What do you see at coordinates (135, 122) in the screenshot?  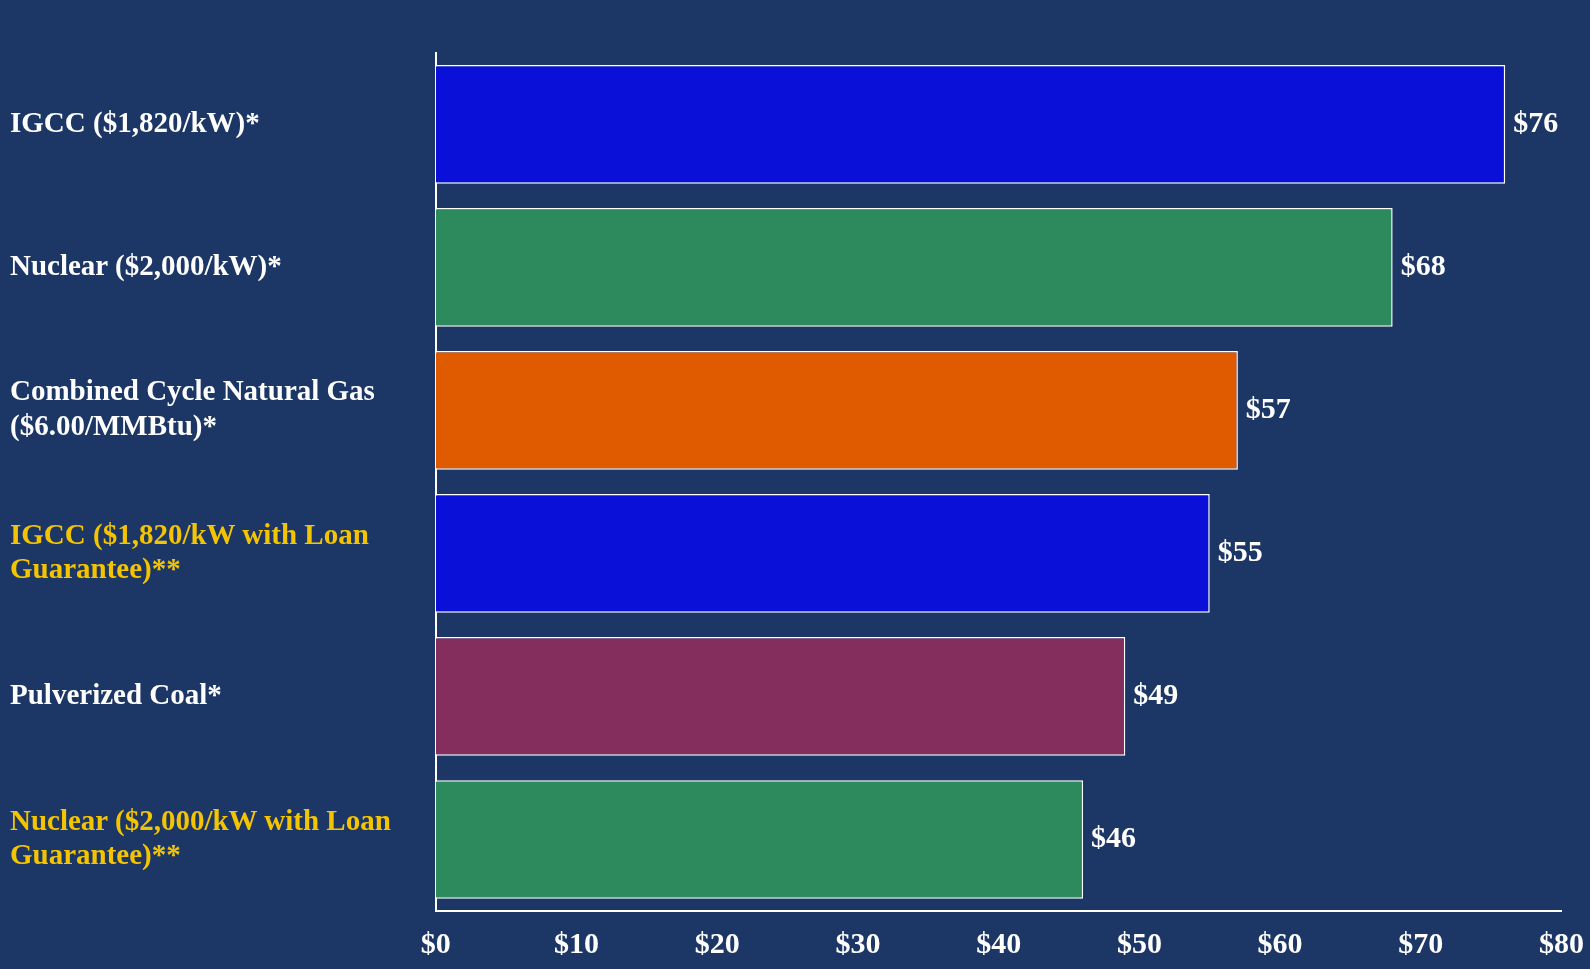 I see `y-tick-label: IGCC ($1,820/kW)*` at bounding box center [135, 122].